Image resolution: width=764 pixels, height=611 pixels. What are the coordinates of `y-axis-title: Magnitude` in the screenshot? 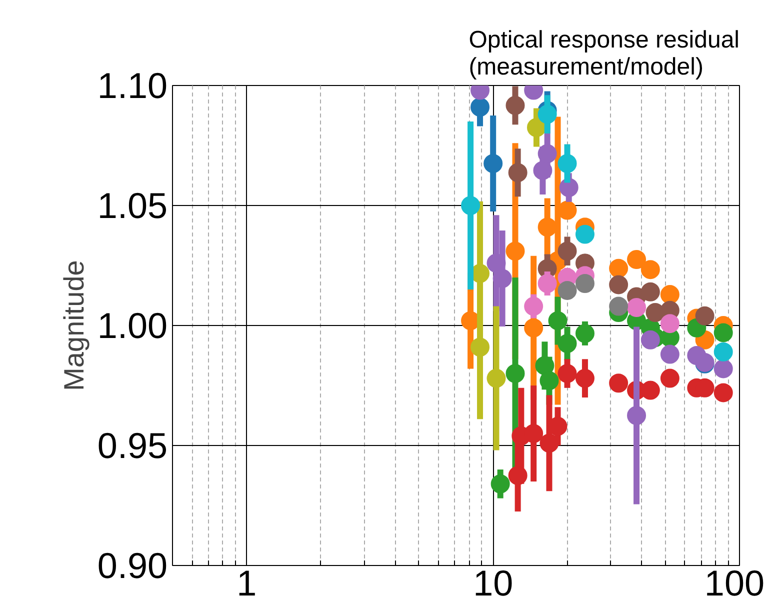 It's located at (74, 325).